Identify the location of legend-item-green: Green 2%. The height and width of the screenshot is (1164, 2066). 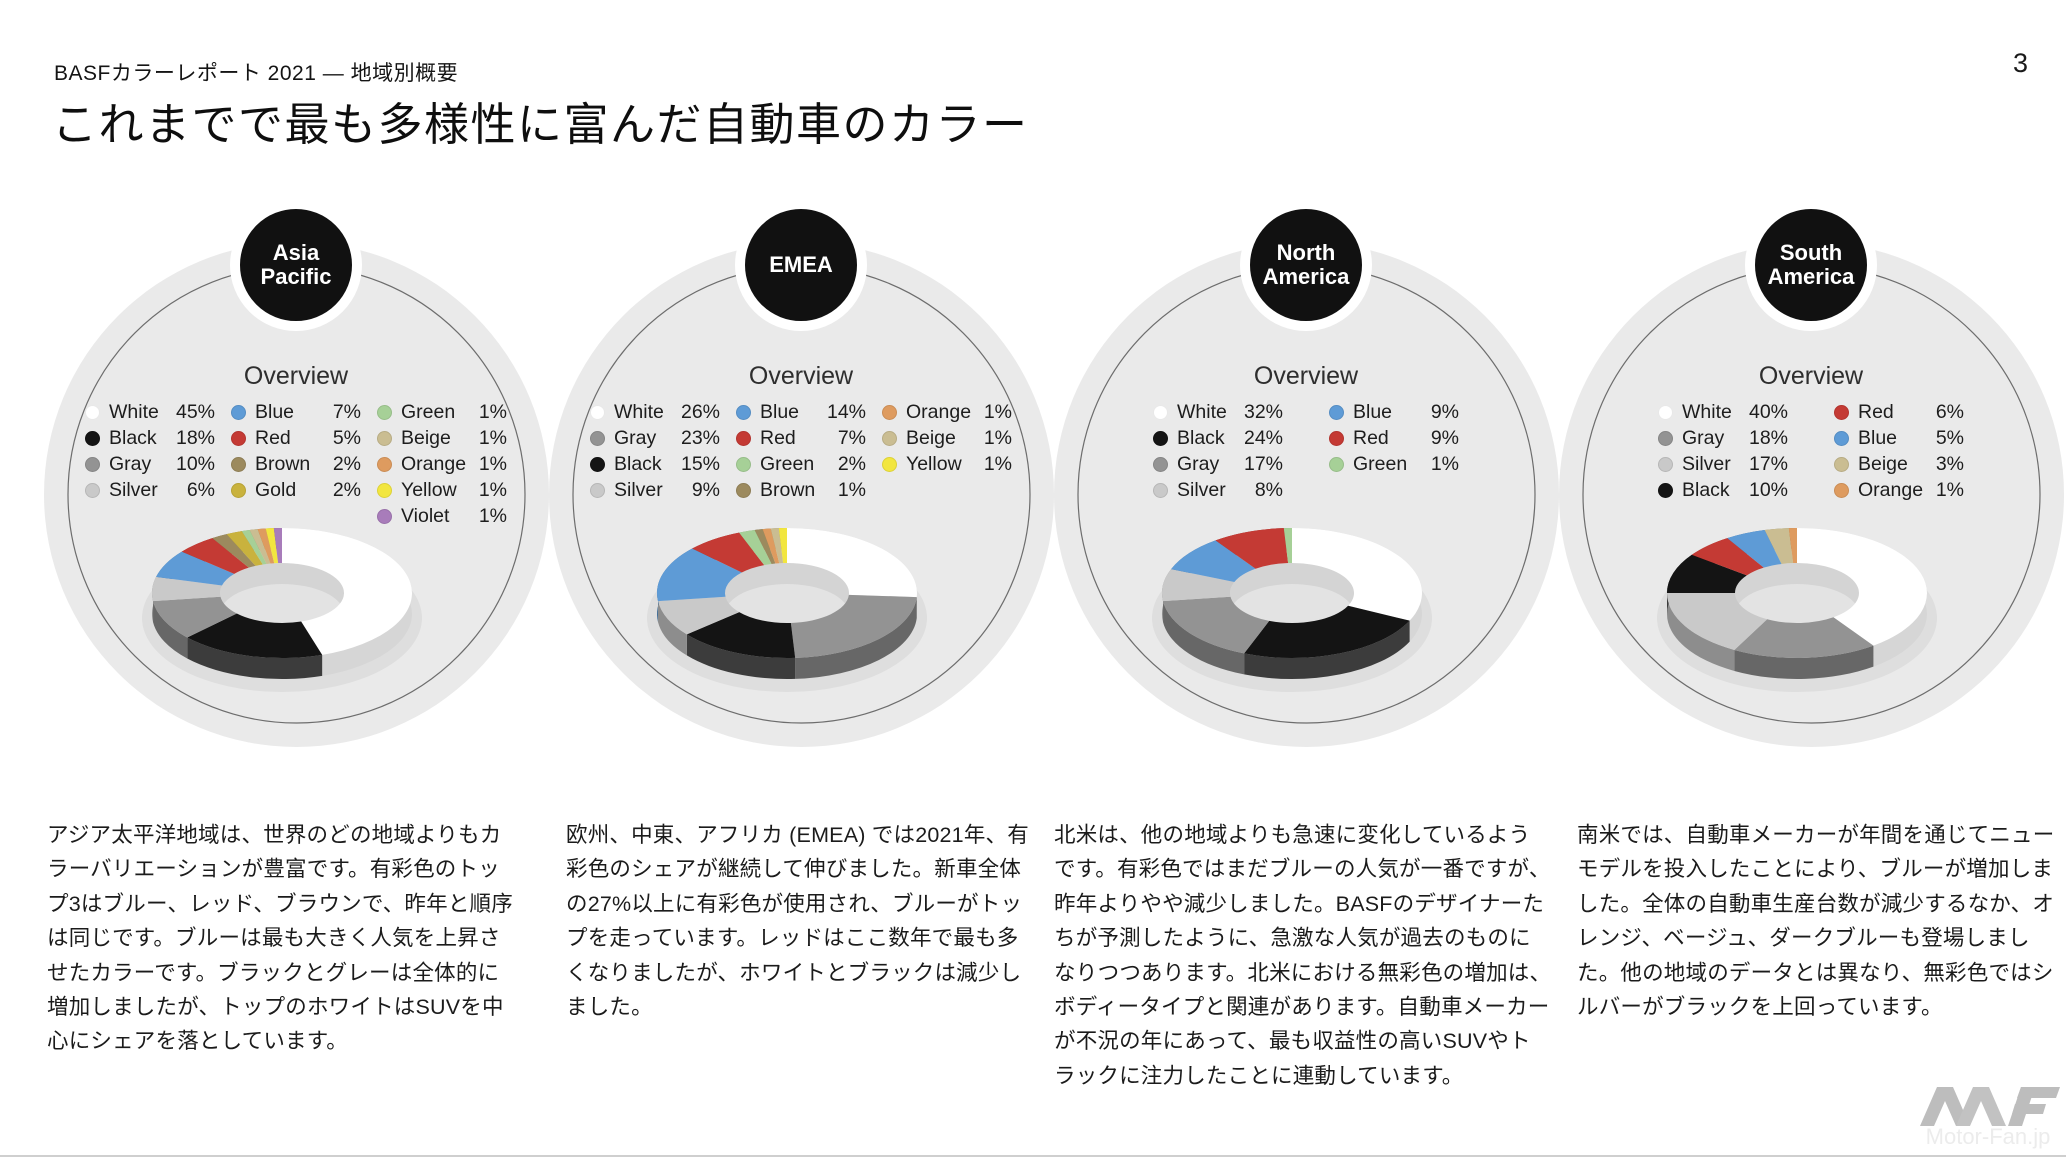
(801, 463).